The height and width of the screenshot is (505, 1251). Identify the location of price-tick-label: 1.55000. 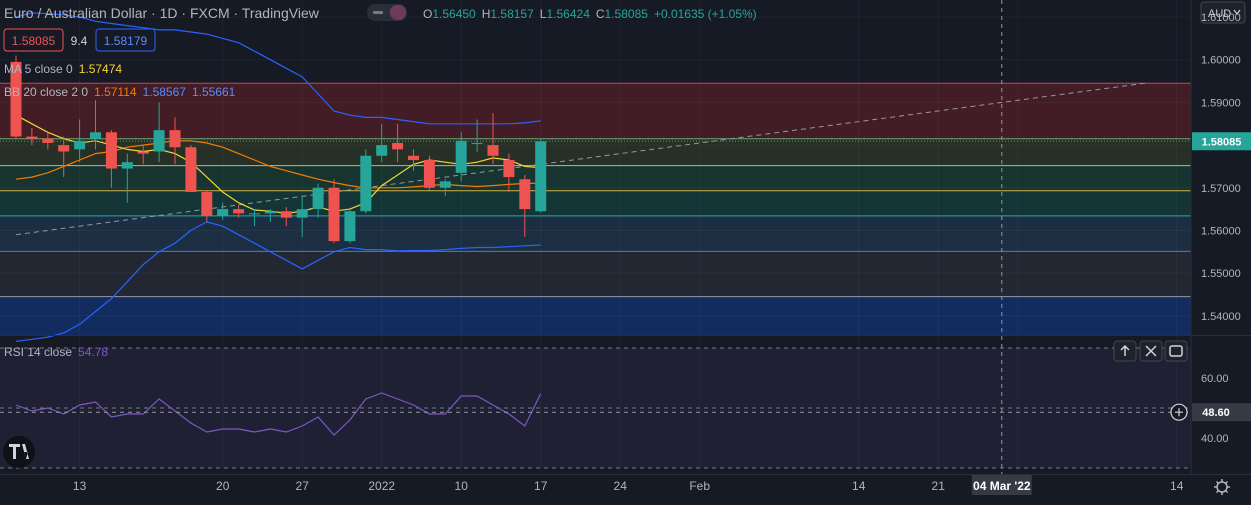
(1221, 274).